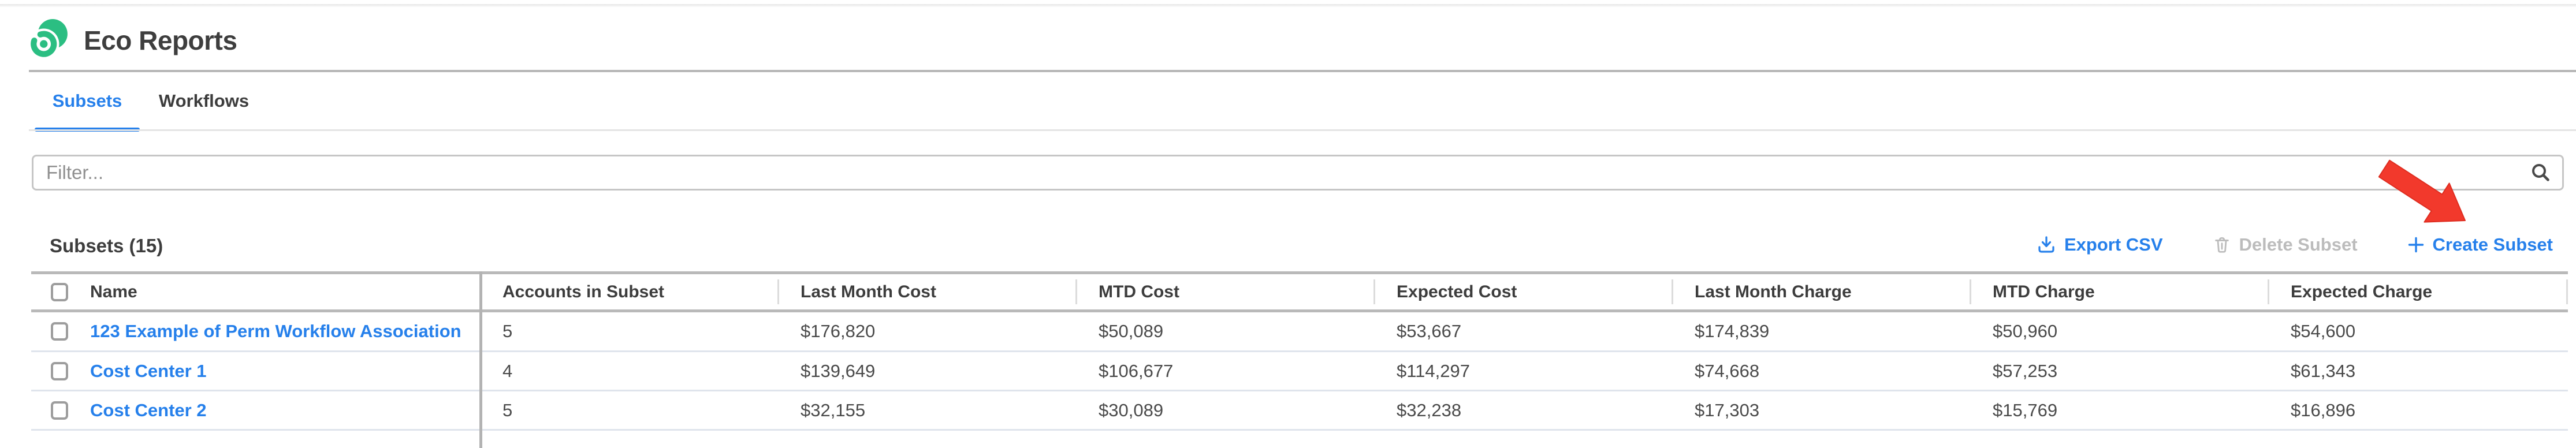  What do you see at coordinates (584, 291) in the screenshot?
I see `header-accounts-in-subset: Accounts in Subset` at bounding box center [584, 291].